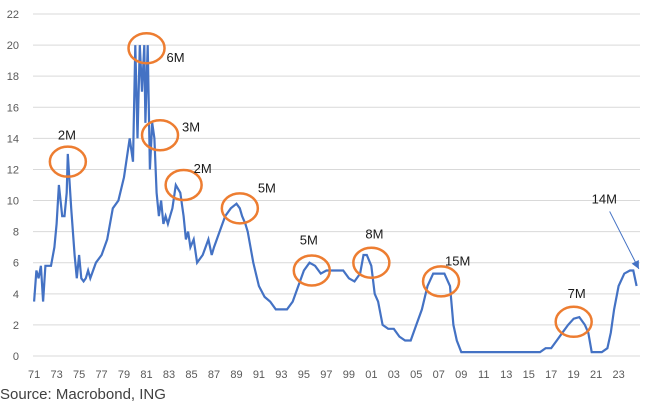 The image size is (648, 410). Describe the element at coordinates (259, 375) in the screenshot. I see `x-tick-label: 91` at that location.